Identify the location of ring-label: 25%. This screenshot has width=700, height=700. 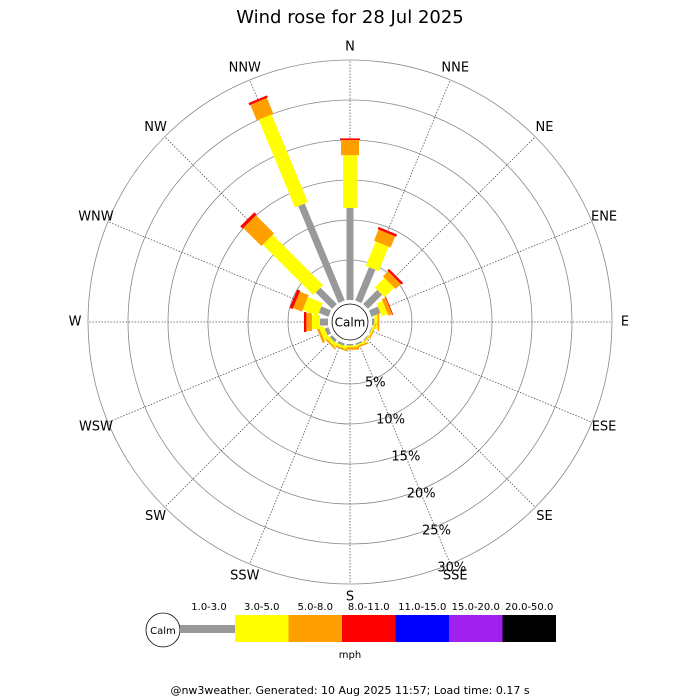
(436, 530).